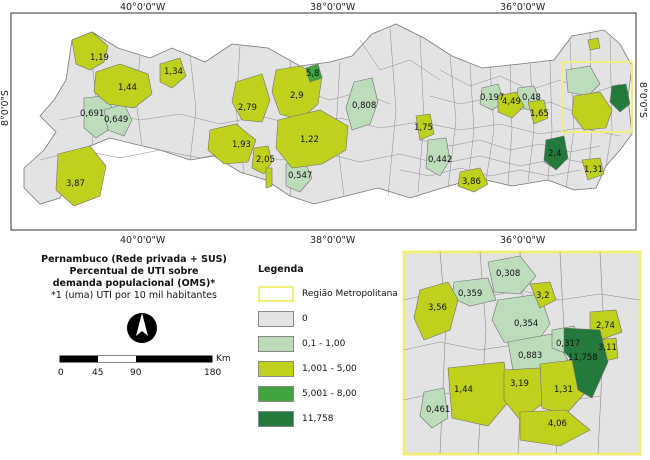  What do you see at coordinates (142, 328) in the screenshot?
I see `north-arrow-icon` at bounding box center [142, 328].